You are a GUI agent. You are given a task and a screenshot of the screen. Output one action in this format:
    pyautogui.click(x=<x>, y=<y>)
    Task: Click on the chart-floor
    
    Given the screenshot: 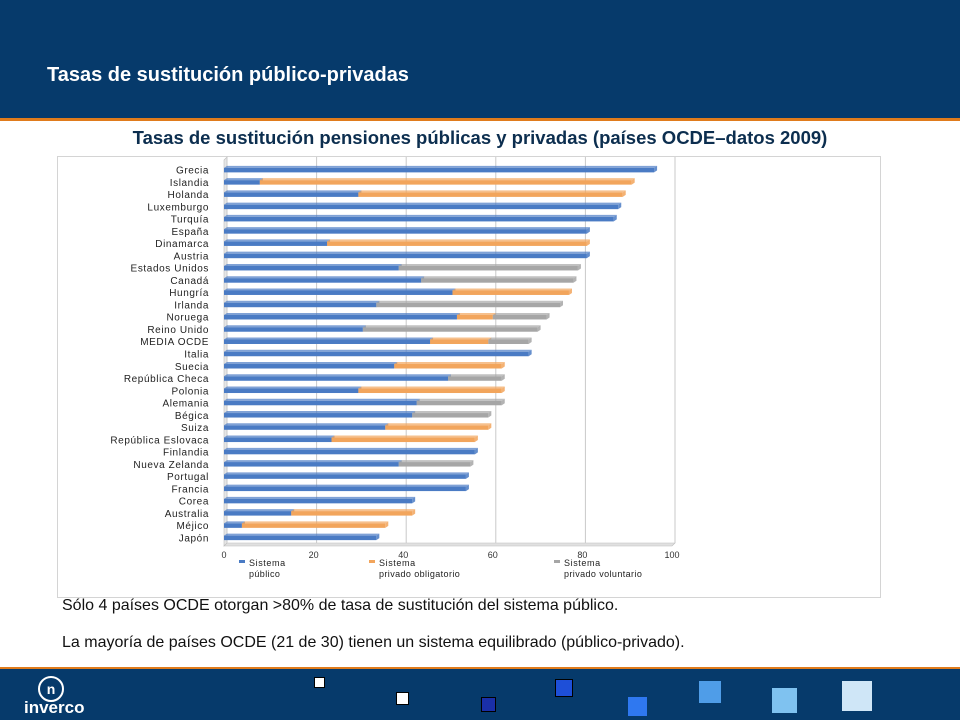 What is the action you would take?
    pyautogui.click(x=449, y=544)
    